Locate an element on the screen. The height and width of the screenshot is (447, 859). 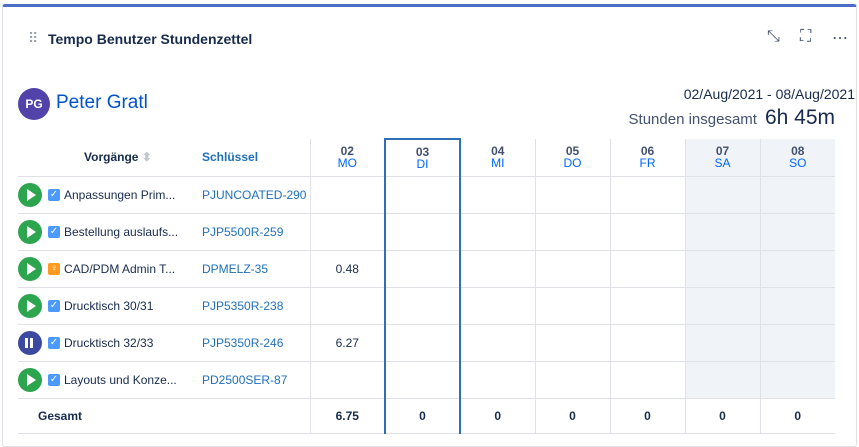
issue-summary: Drucktisch 30/31 is located at coordinates (133, 306).